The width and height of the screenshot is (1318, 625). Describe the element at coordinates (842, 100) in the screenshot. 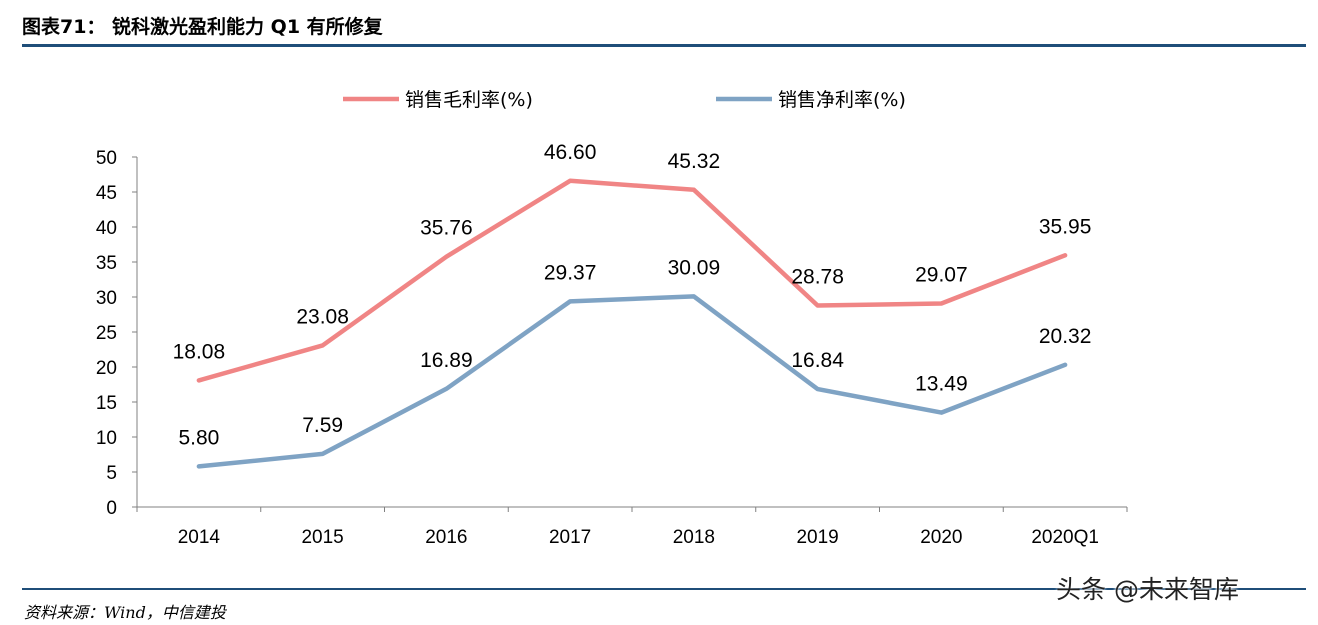

I see `legend-label-2: 销售净利率(%)` at that location.